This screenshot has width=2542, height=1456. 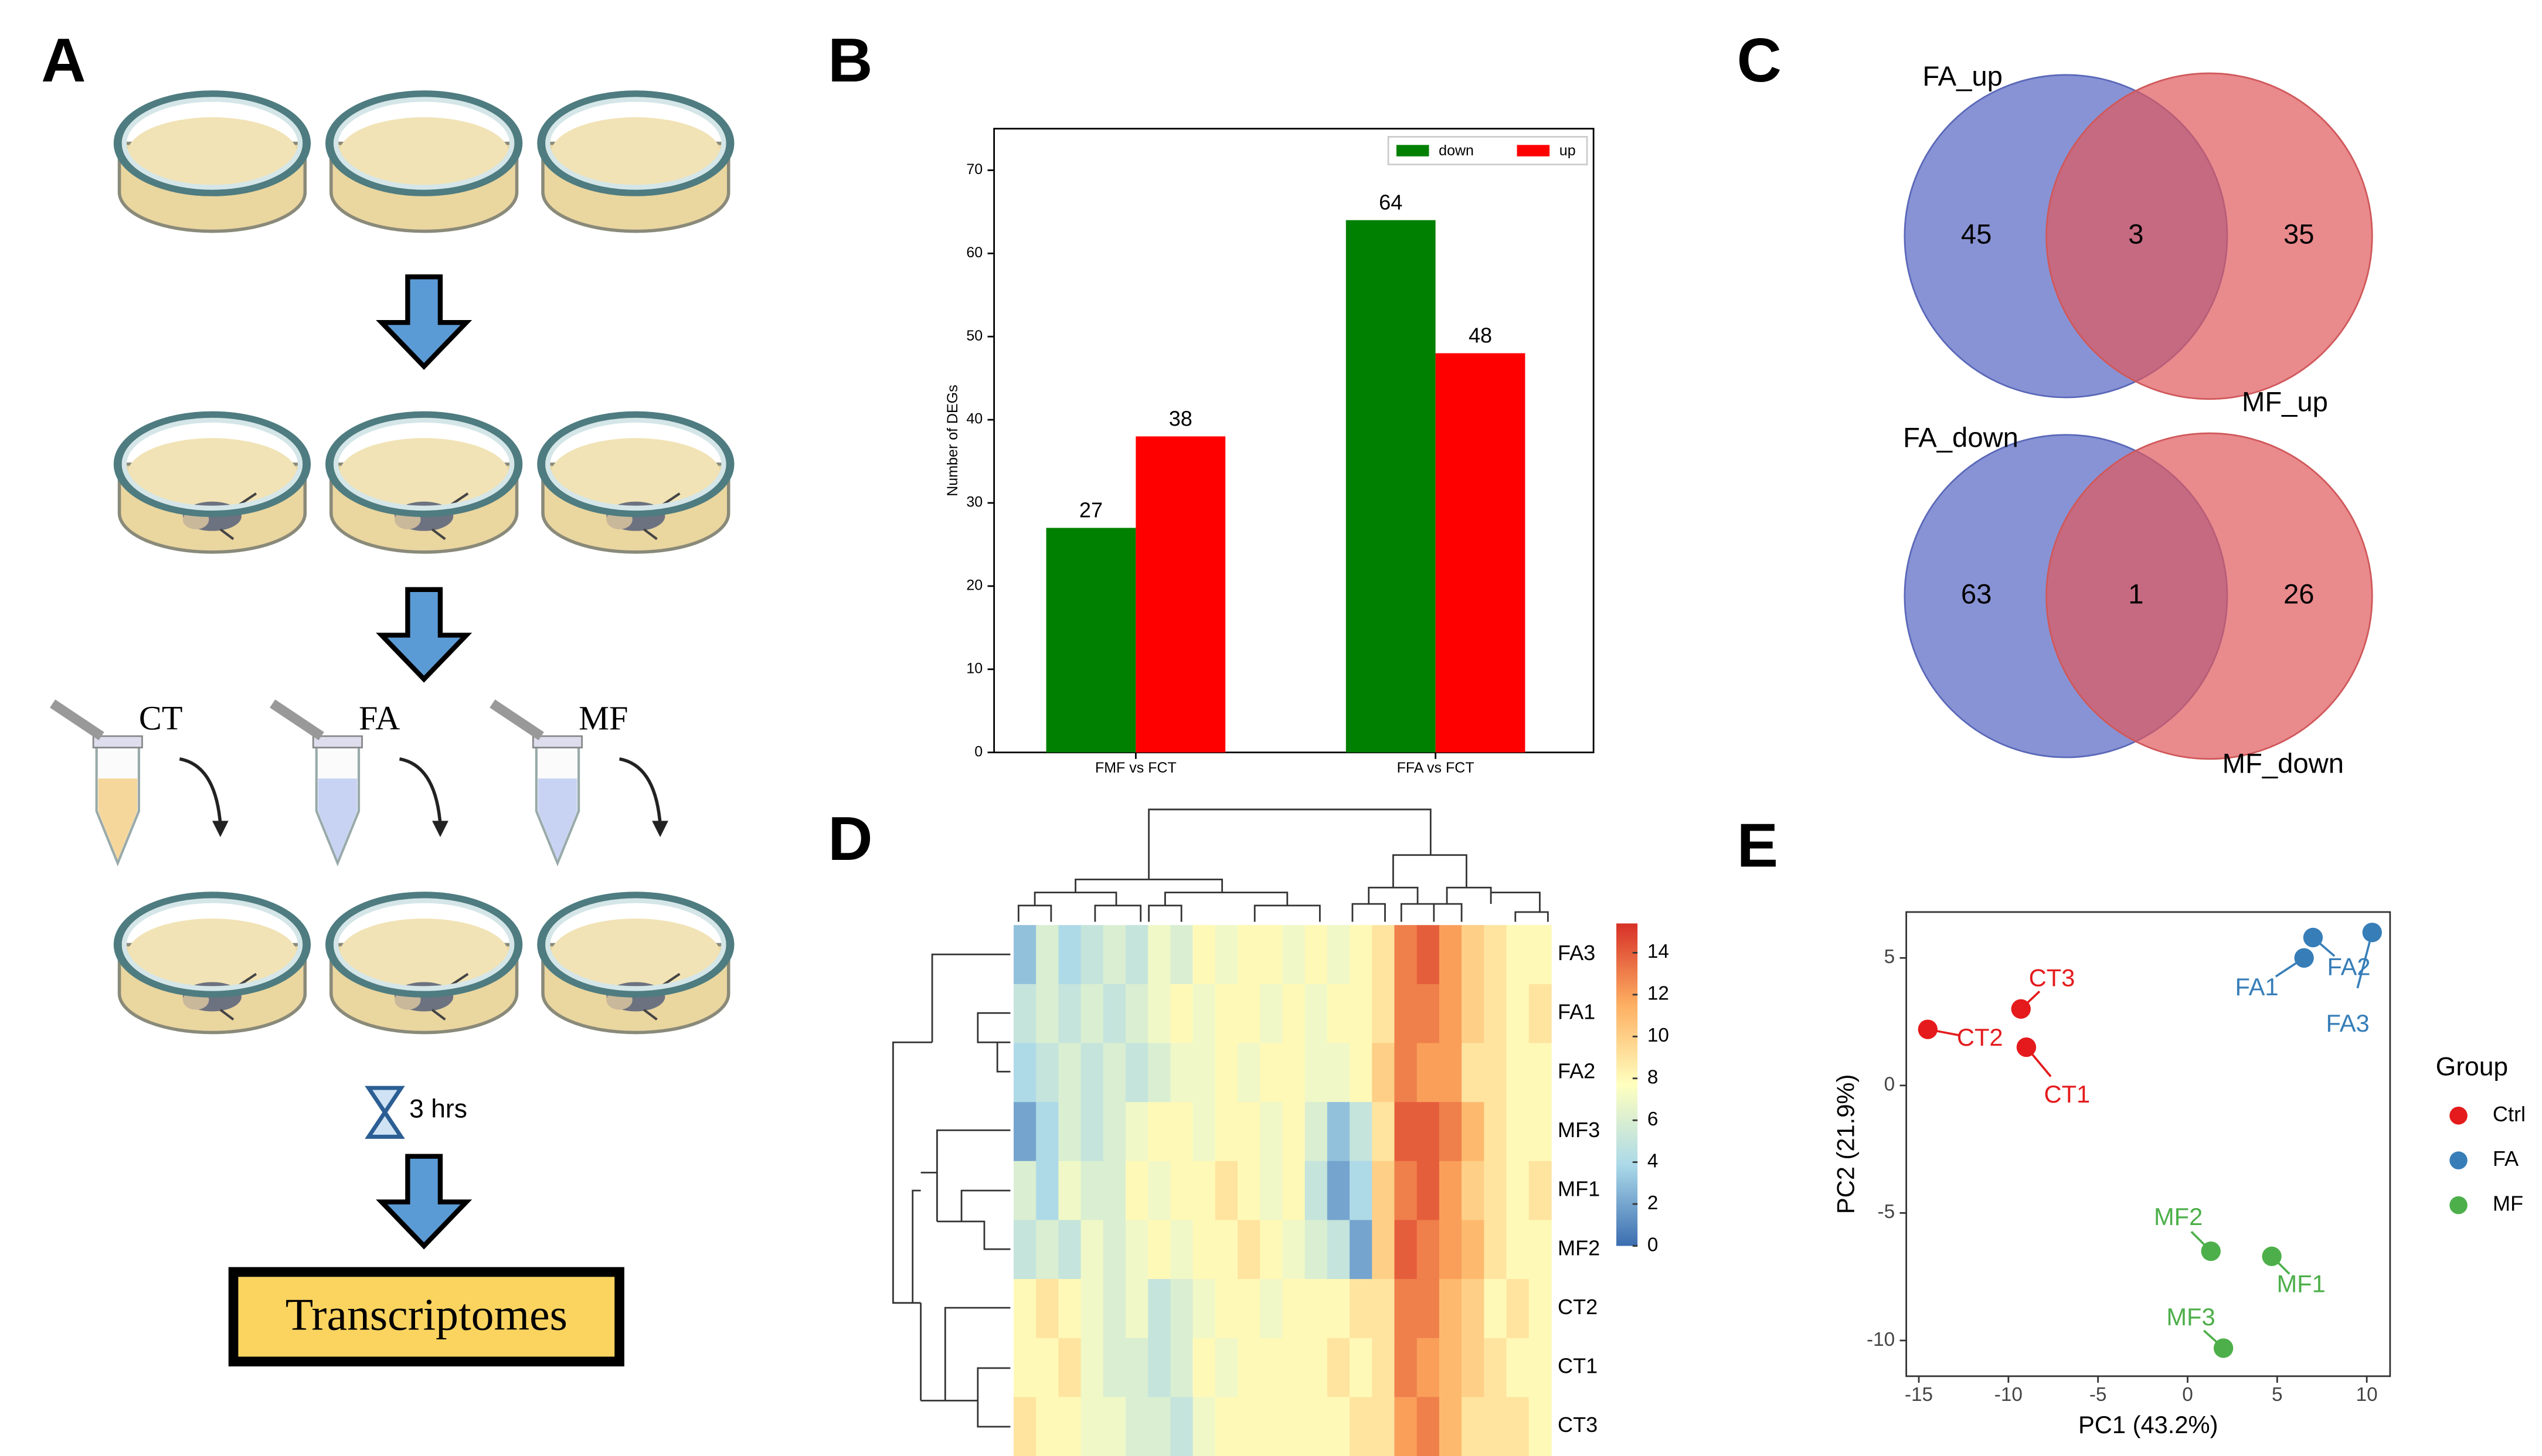 What do you see at coordinates (2348, 1023) in the screenshot?
I see `point-label: FA3` at bounding box center [2348, 1023].